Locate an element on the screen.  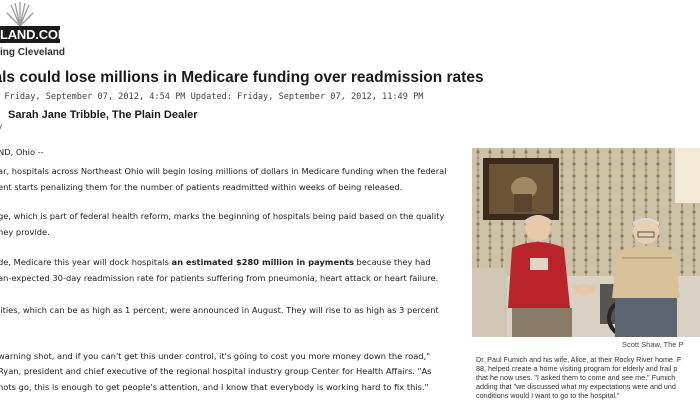
byline-continued: y is located at coordinates (1, 127).